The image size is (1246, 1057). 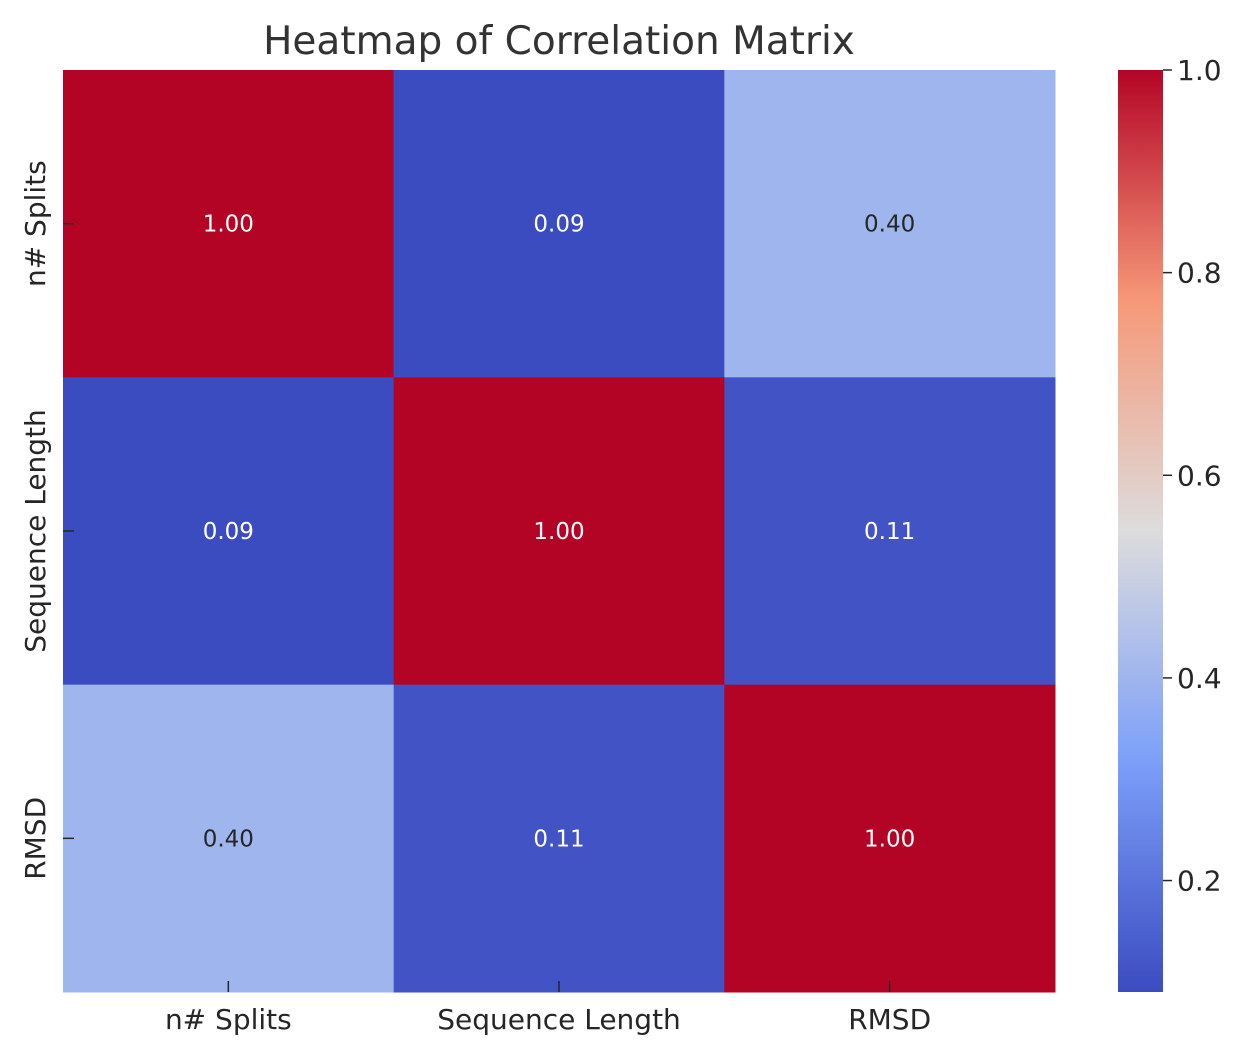 I want to click on colorbar-tick-label: 0.2, so click(x=1199, y=881).